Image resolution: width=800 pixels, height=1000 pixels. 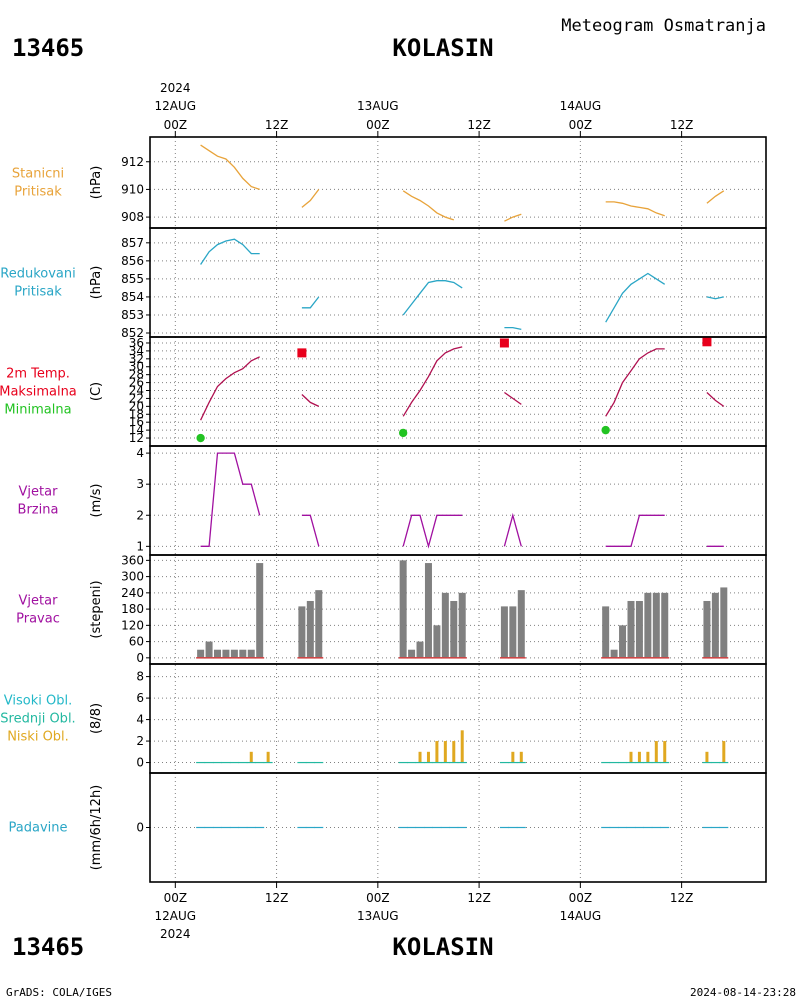 I want to click on bottom-date-tick: 14AUG, so click(x=581, y=916).